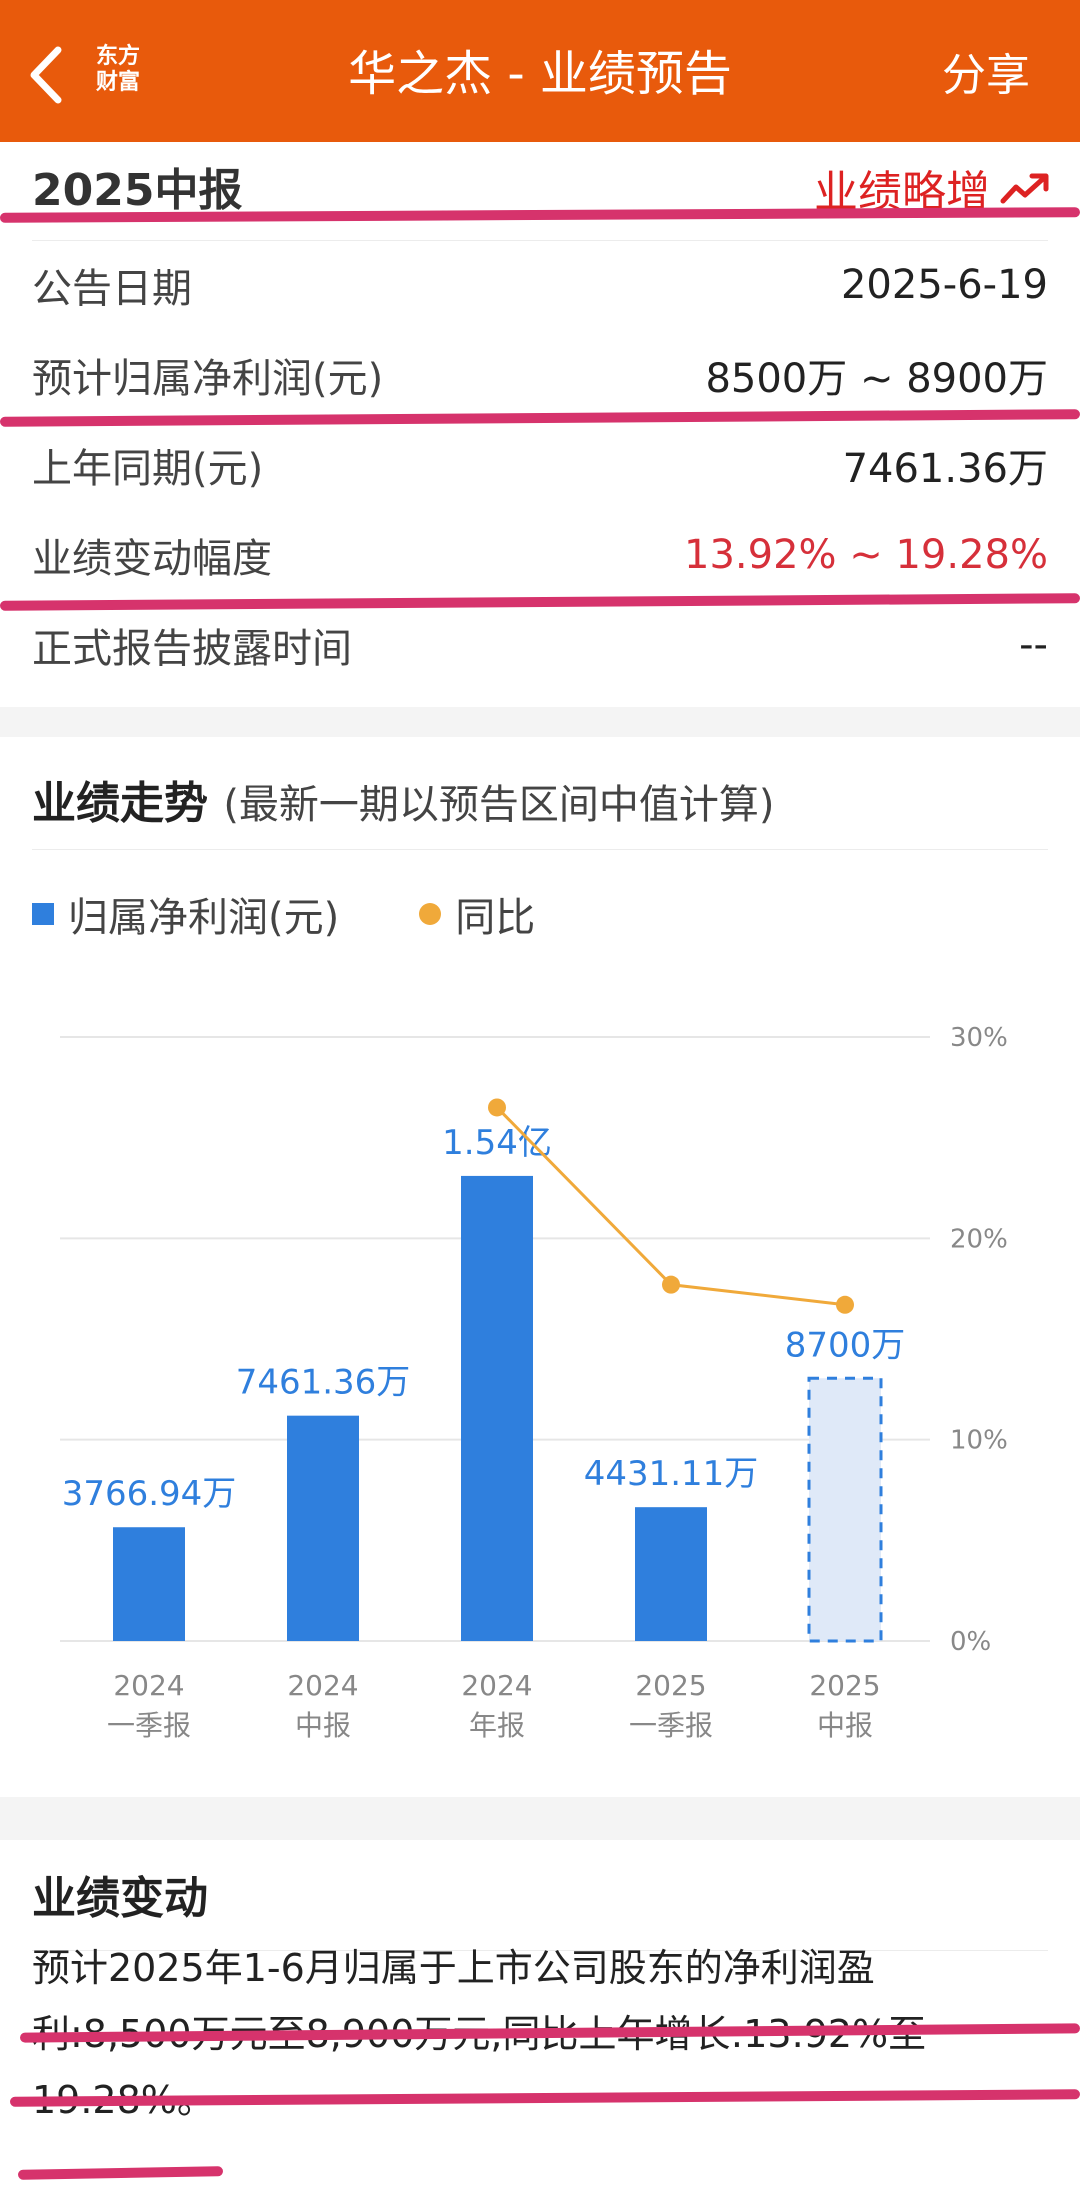 This screenshot has width=1080, height=2201. What do you see at coordinates (979, 1441) in the screenshot?
I see `right-axis-tick: 10%` at bounding box center [979, 1441].